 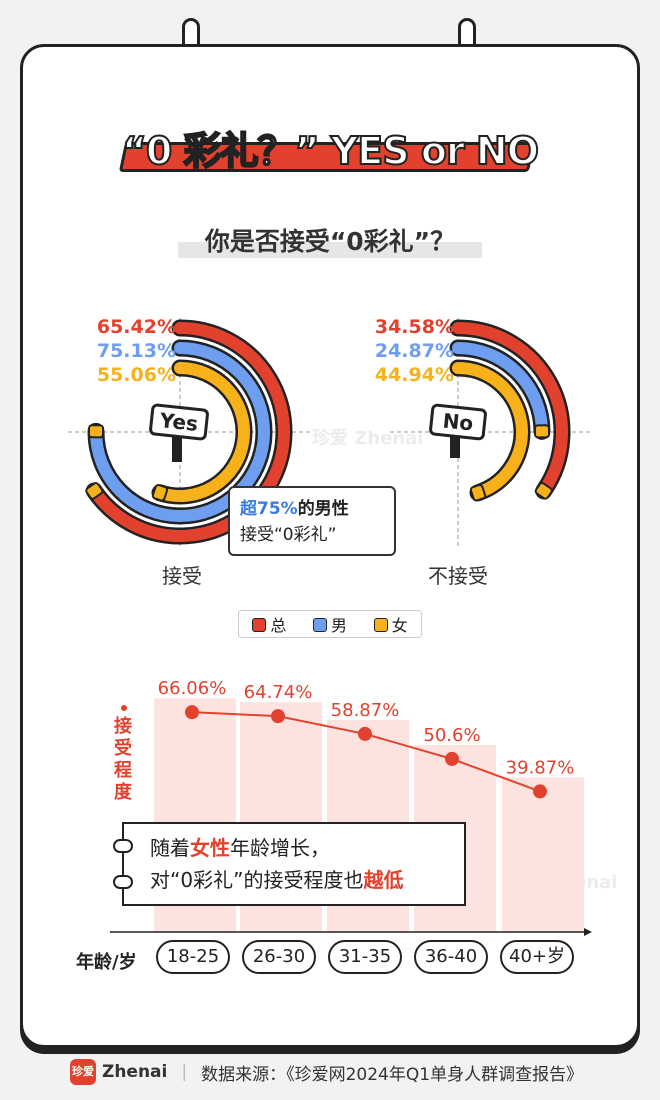 What do you see at coordinates (288, 535) in the screenshot?
I see `callout-line2: 接受“0彩礼”` at bounding box center [288, 535].